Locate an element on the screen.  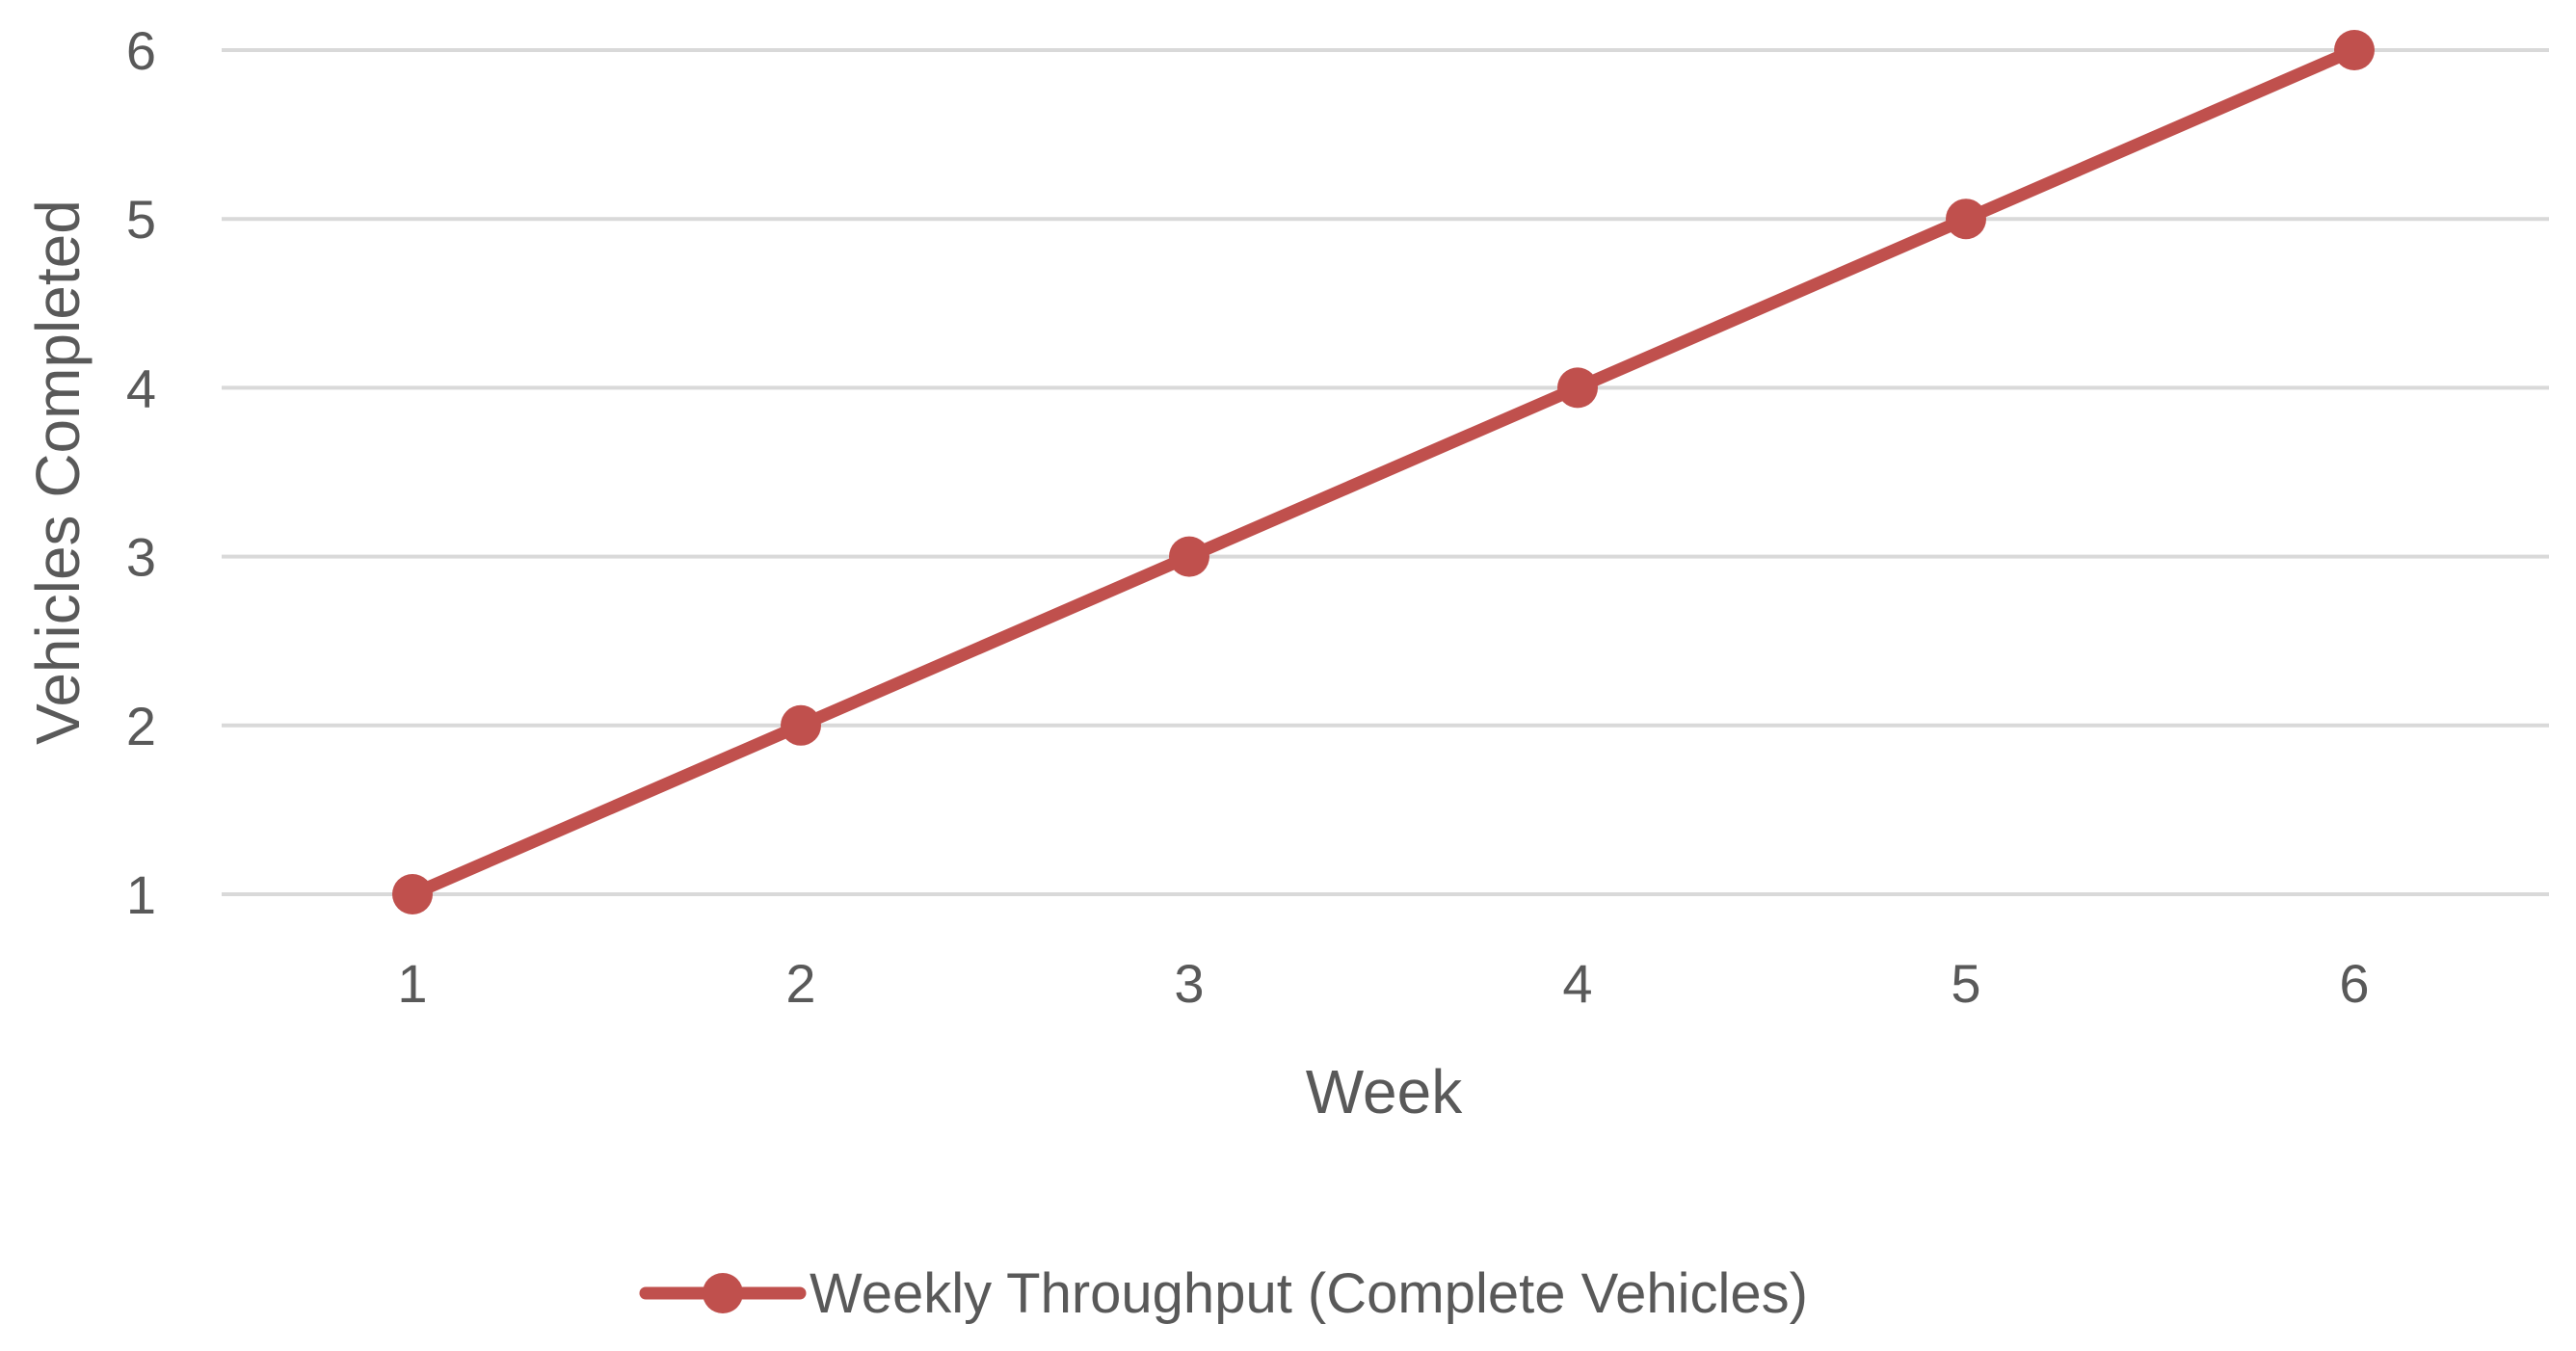
y-axis-title: Vehicles Completed is located at coordinates (58, 472).